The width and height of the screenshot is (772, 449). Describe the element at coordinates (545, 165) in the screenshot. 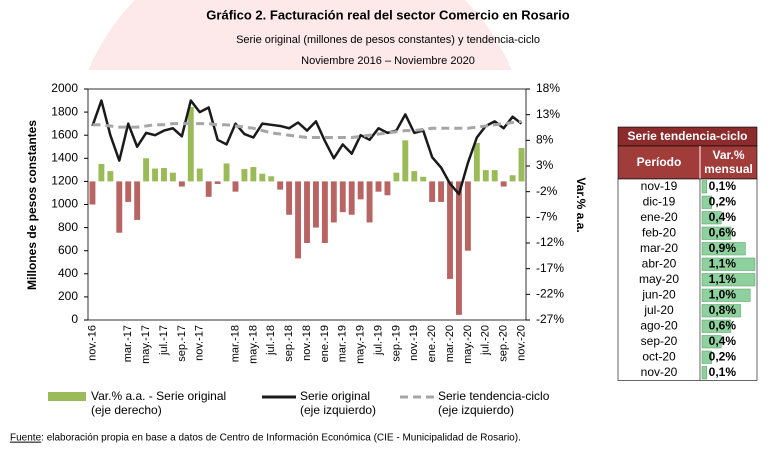

I see `y2-tick-label: 3%` at that location.